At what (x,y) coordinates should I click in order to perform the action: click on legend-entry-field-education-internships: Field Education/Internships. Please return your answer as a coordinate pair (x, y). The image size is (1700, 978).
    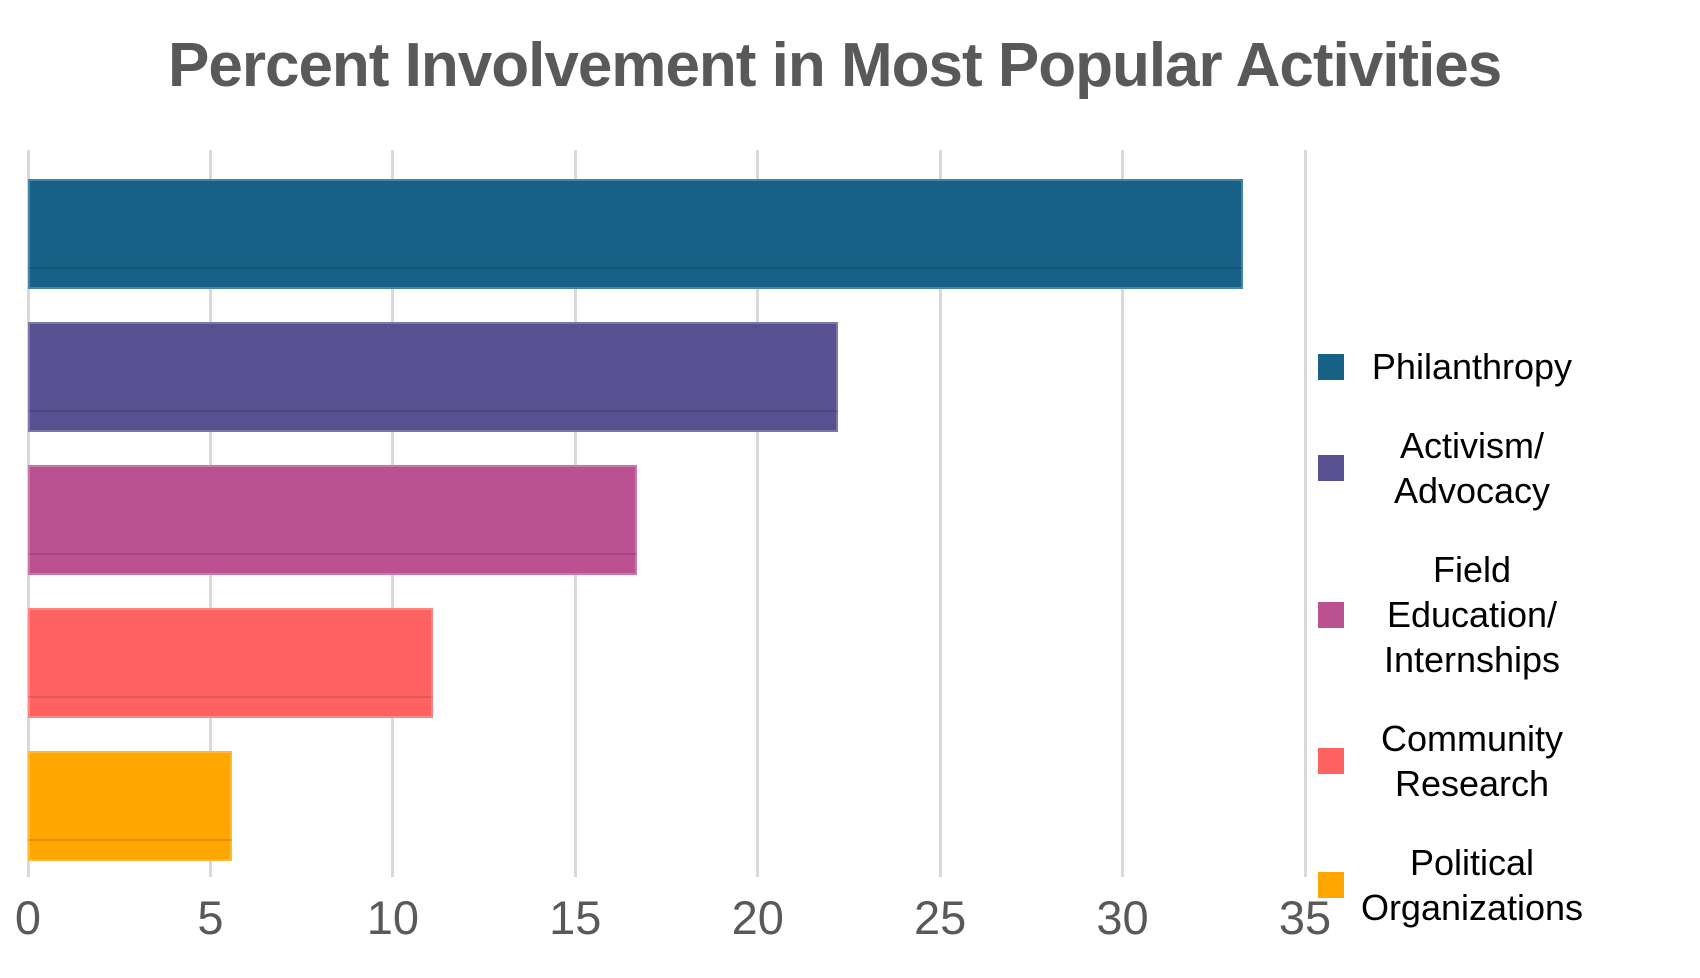
    Looking at the image, I should click on (1452, 614).